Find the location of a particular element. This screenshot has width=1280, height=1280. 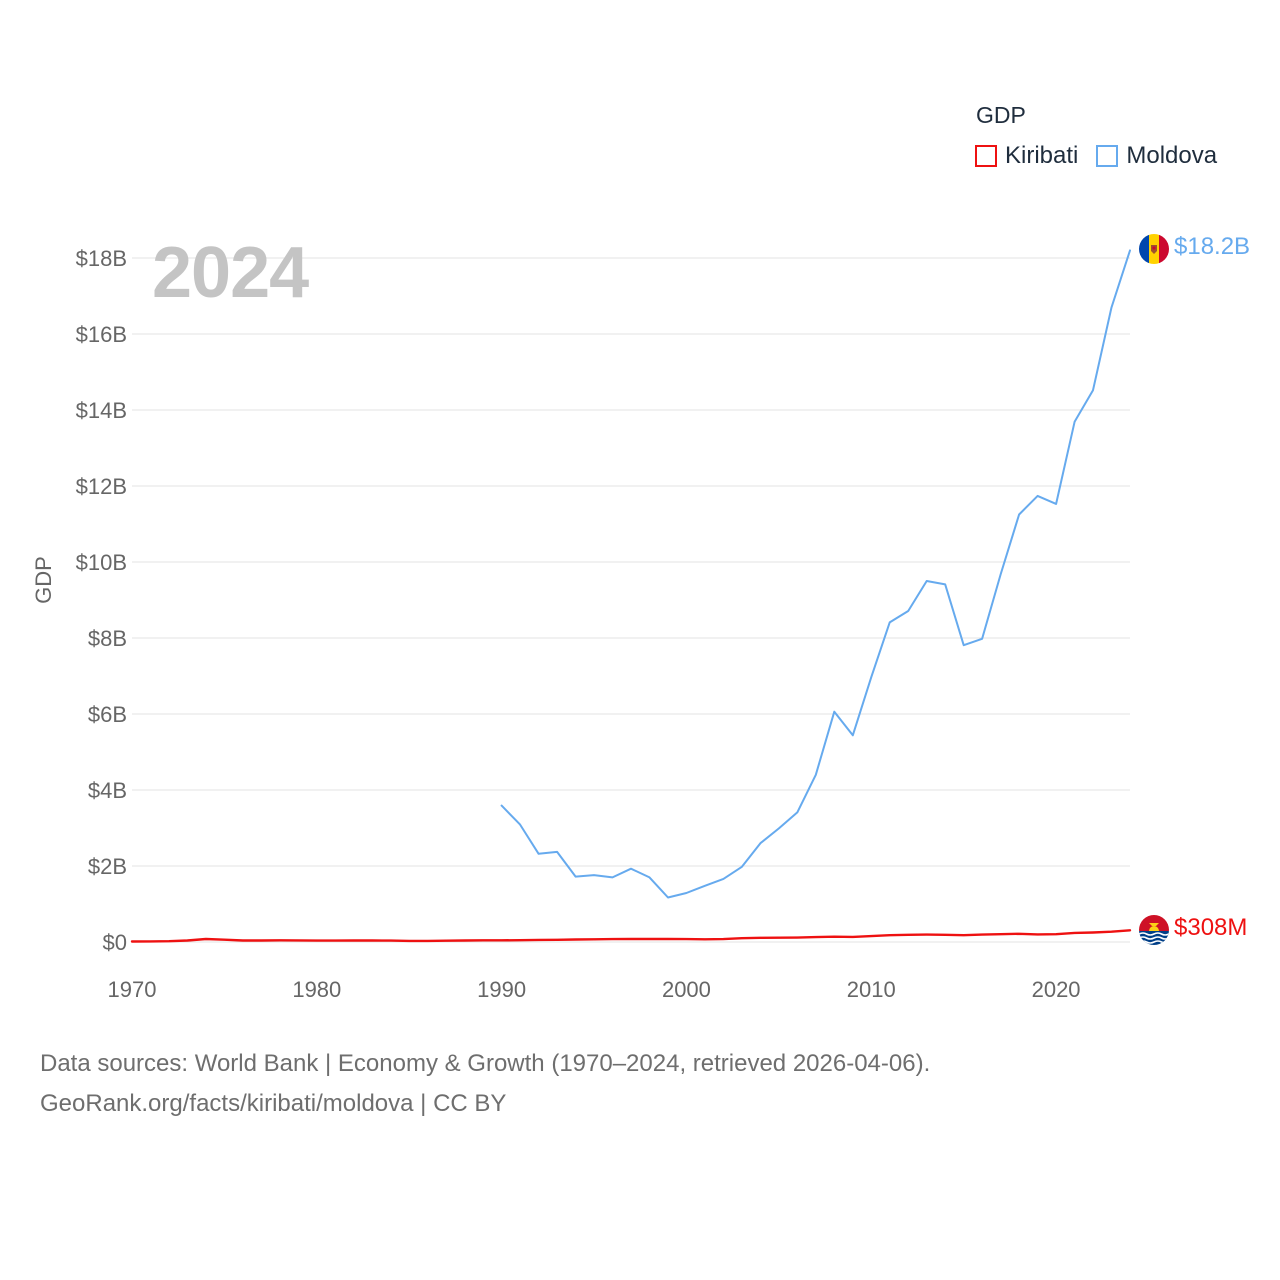

y-tick-label: $16B is located at coordinates (101, 334).